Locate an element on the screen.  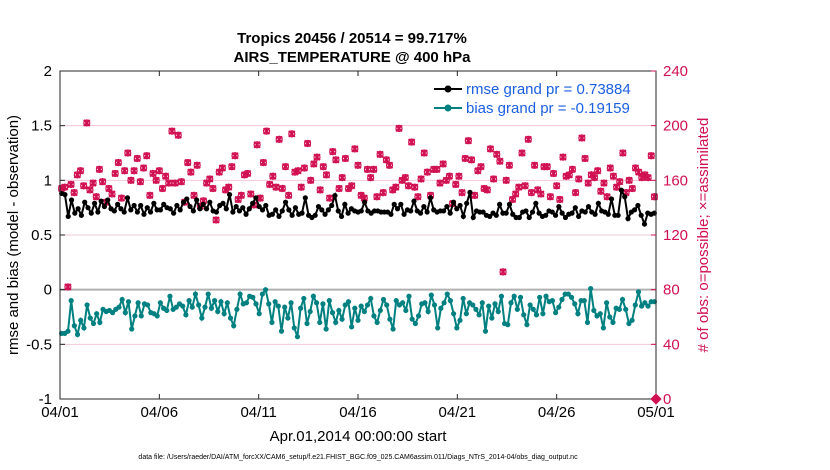
y-tick-label: 0 is located at coordinates (48, 290).